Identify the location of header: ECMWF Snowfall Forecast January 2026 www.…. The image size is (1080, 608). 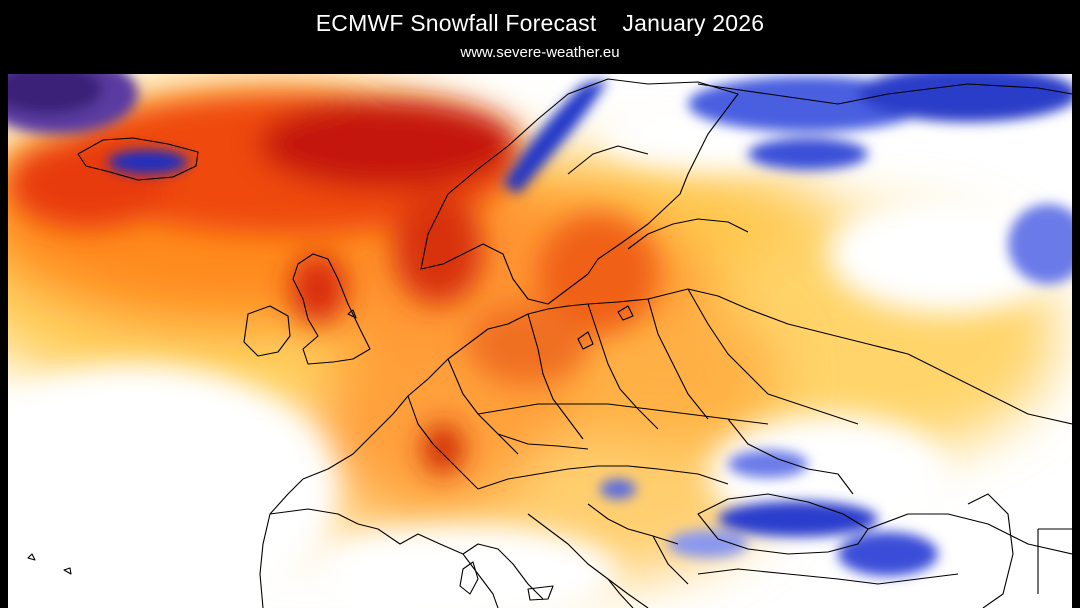
(540, 37).